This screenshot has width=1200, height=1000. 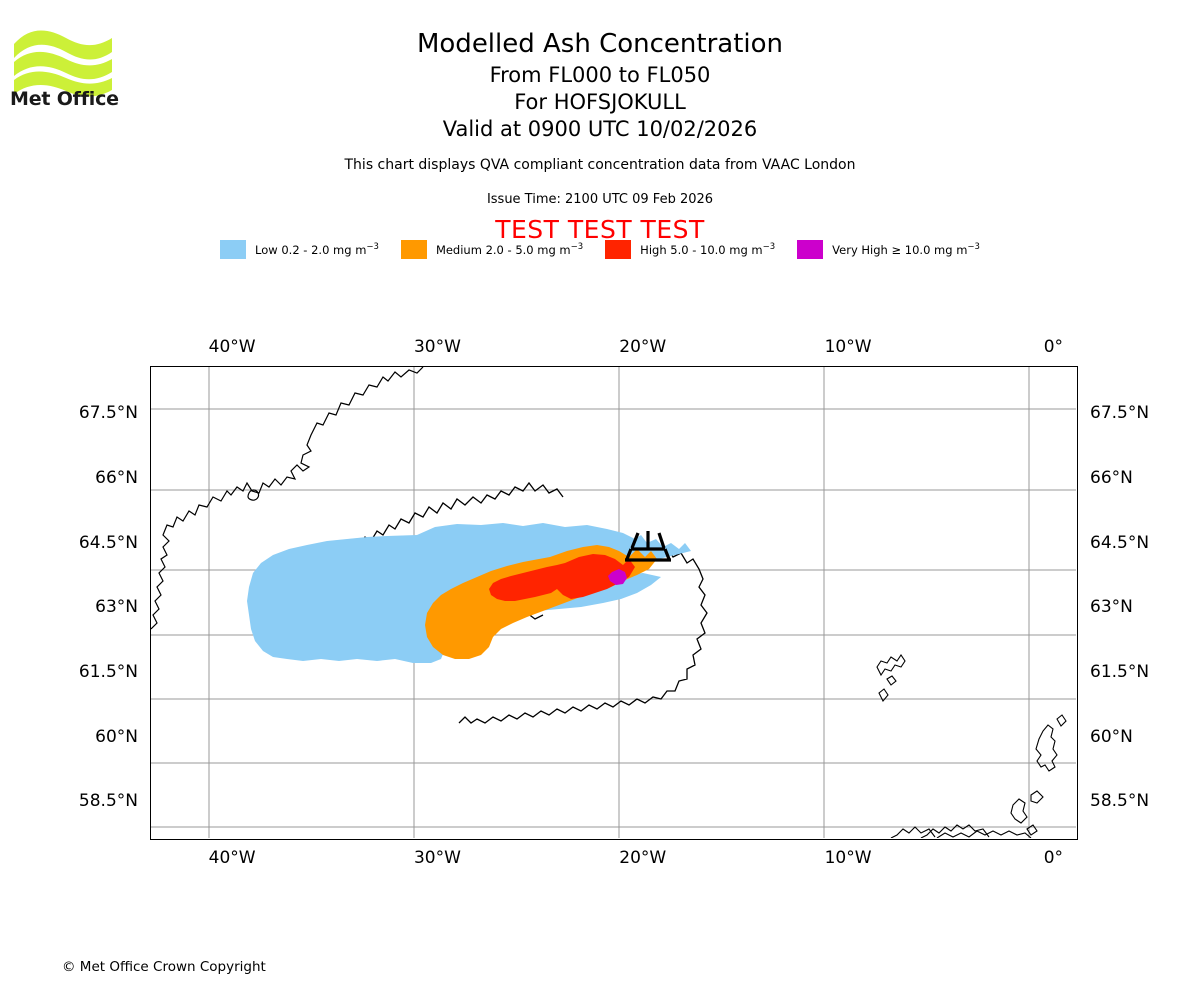 I want to click on lon-tick-label-bottom-0: 40°W, so click(x=232, y=858).